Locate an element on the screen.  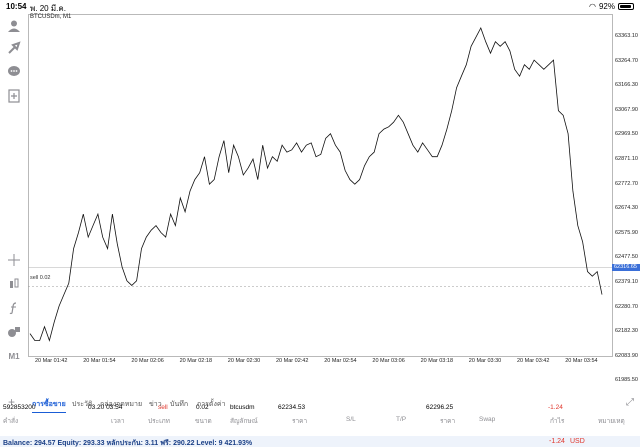
price-tick-label: 62575.90 is located at coordinates (626, 232).